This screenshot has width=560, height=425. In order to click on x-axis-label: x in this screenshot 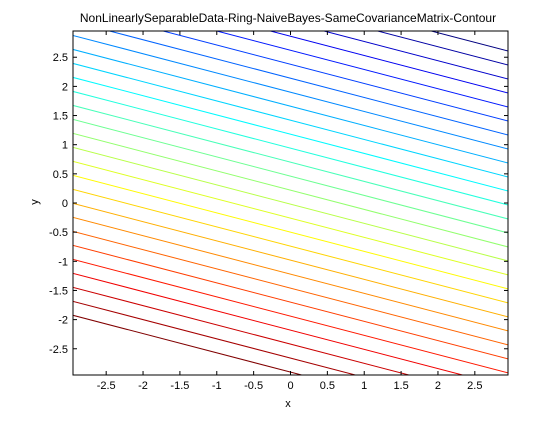, I will do `click(288, 404)`.